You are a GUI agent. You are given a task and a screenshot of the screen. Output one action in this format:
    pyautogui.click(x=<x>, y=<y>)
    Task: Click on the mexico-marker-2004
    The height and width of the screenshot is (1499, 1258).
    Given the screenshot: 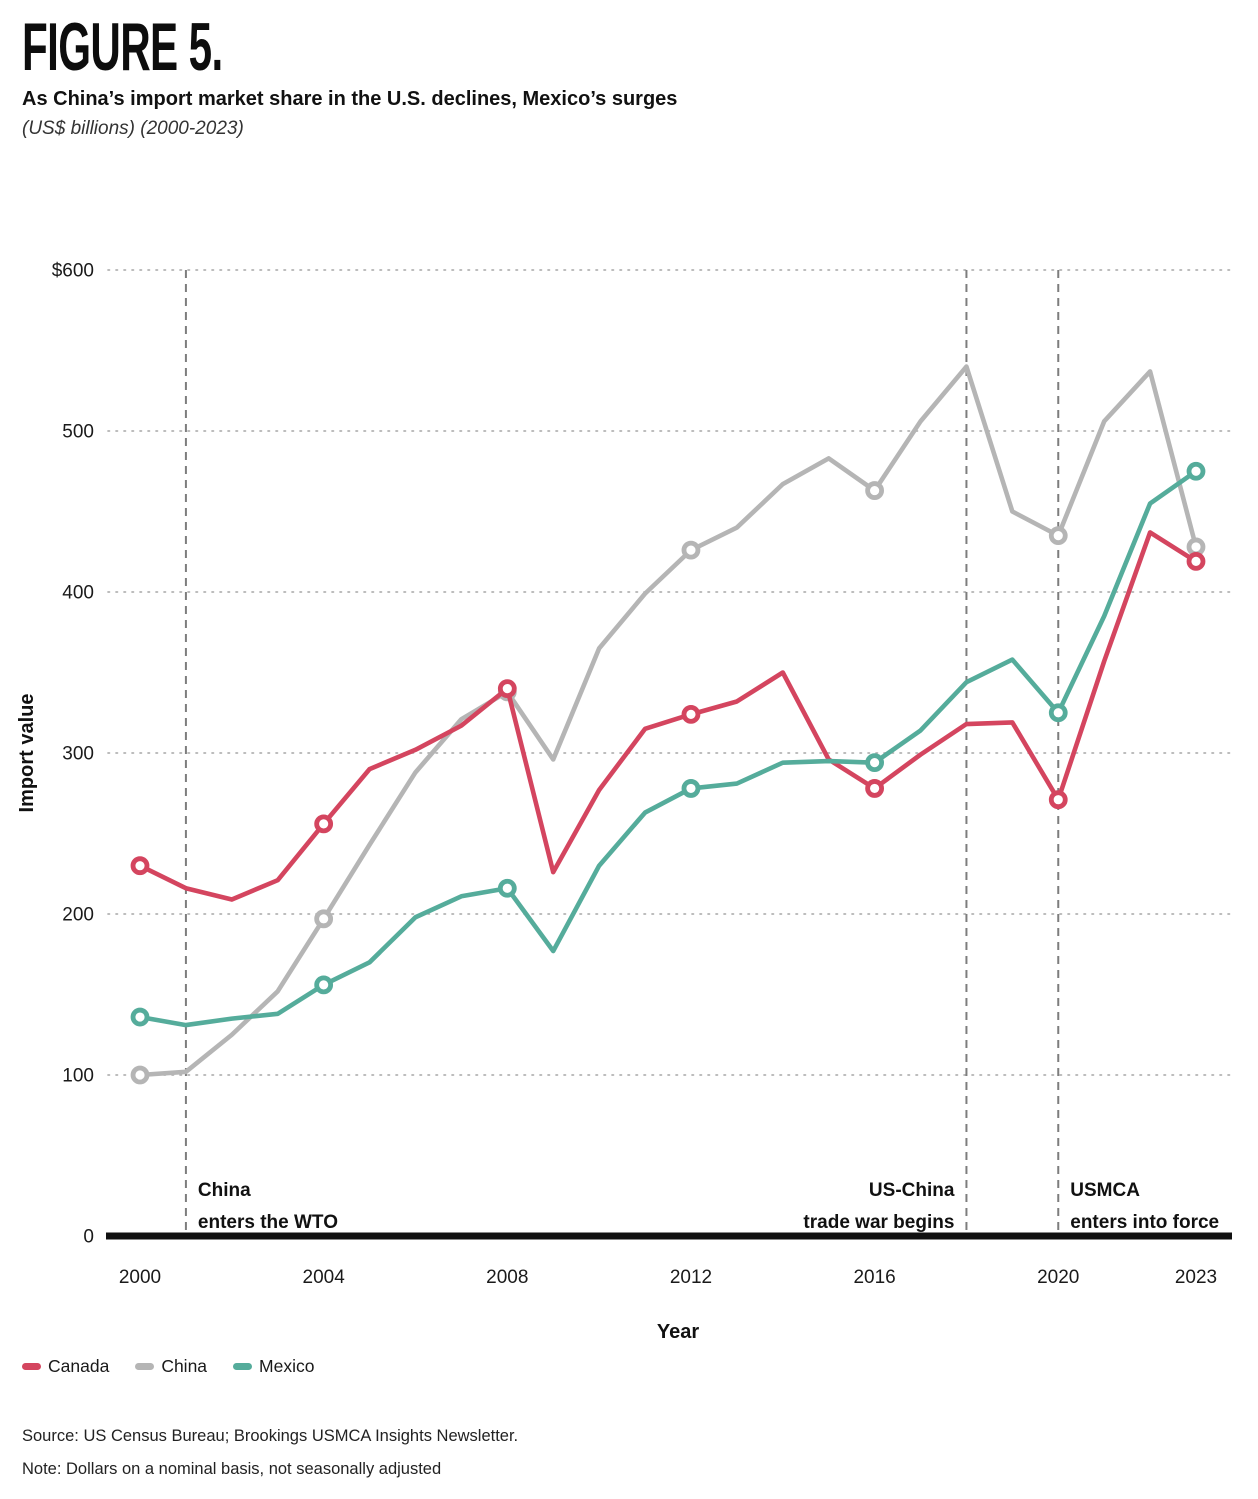 What is the action you would take?
    pyautogui.click(x=324, y=985)
    